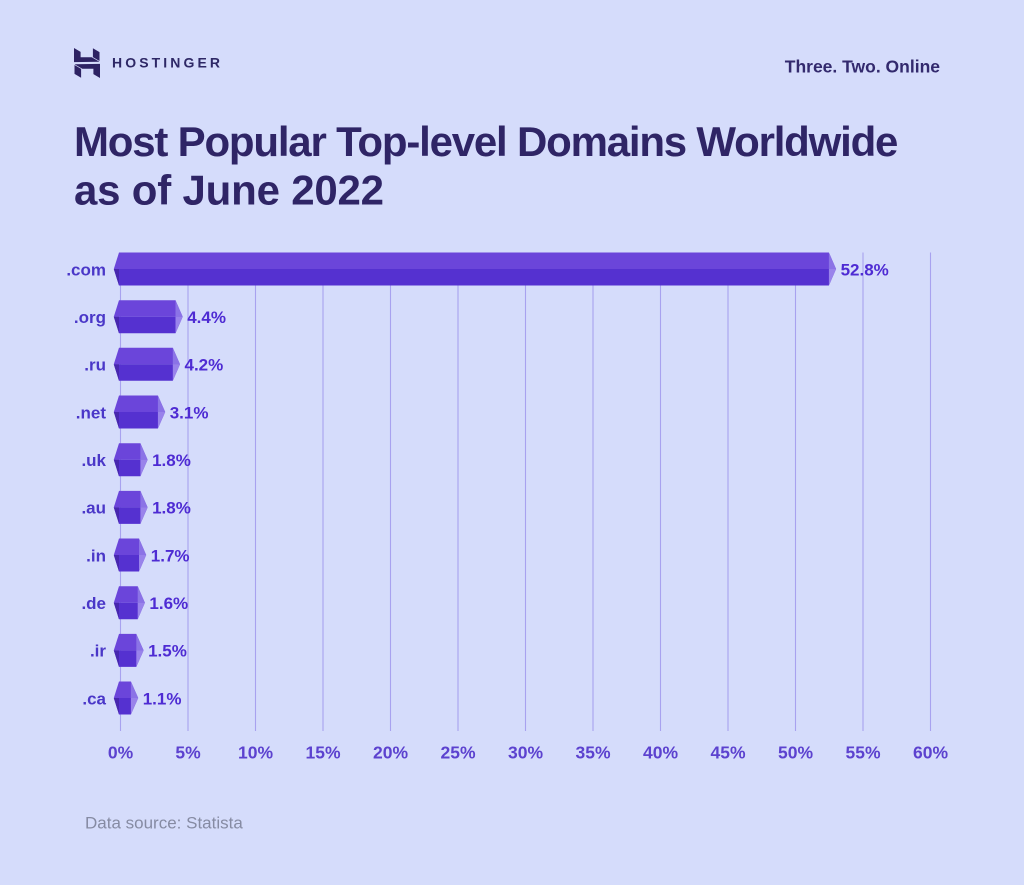  Describe the element at coordinates (98, 651) in the screenshot. I see `svg-text: .ir` at that location.